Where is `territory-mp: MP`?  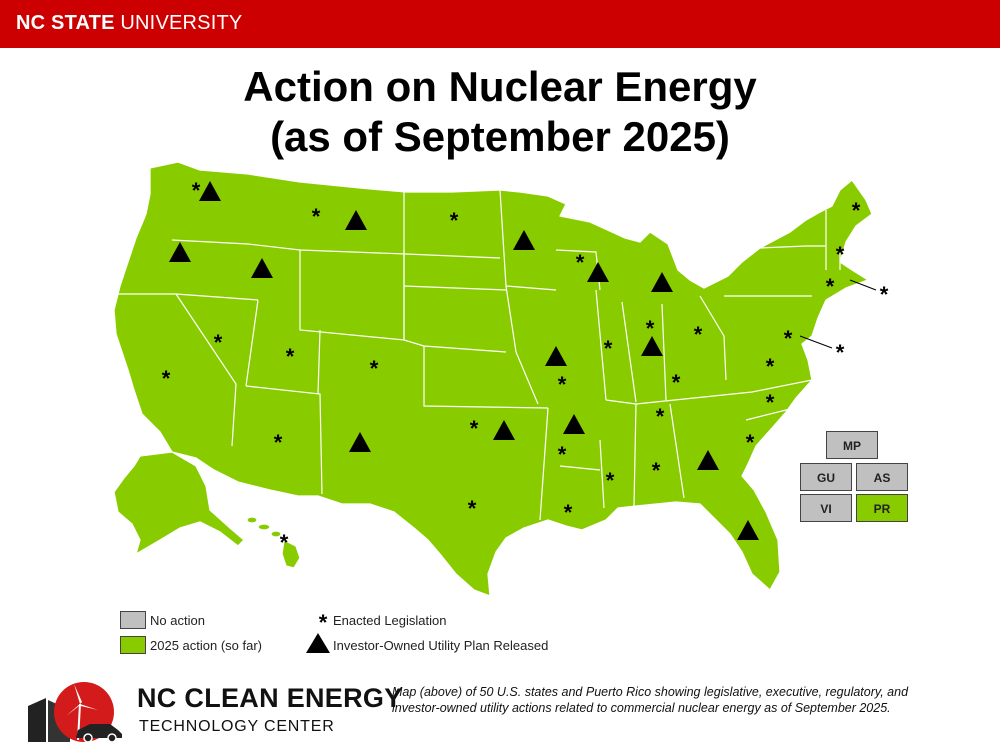 territory-mp: MP is located at coordinates (852, 445).